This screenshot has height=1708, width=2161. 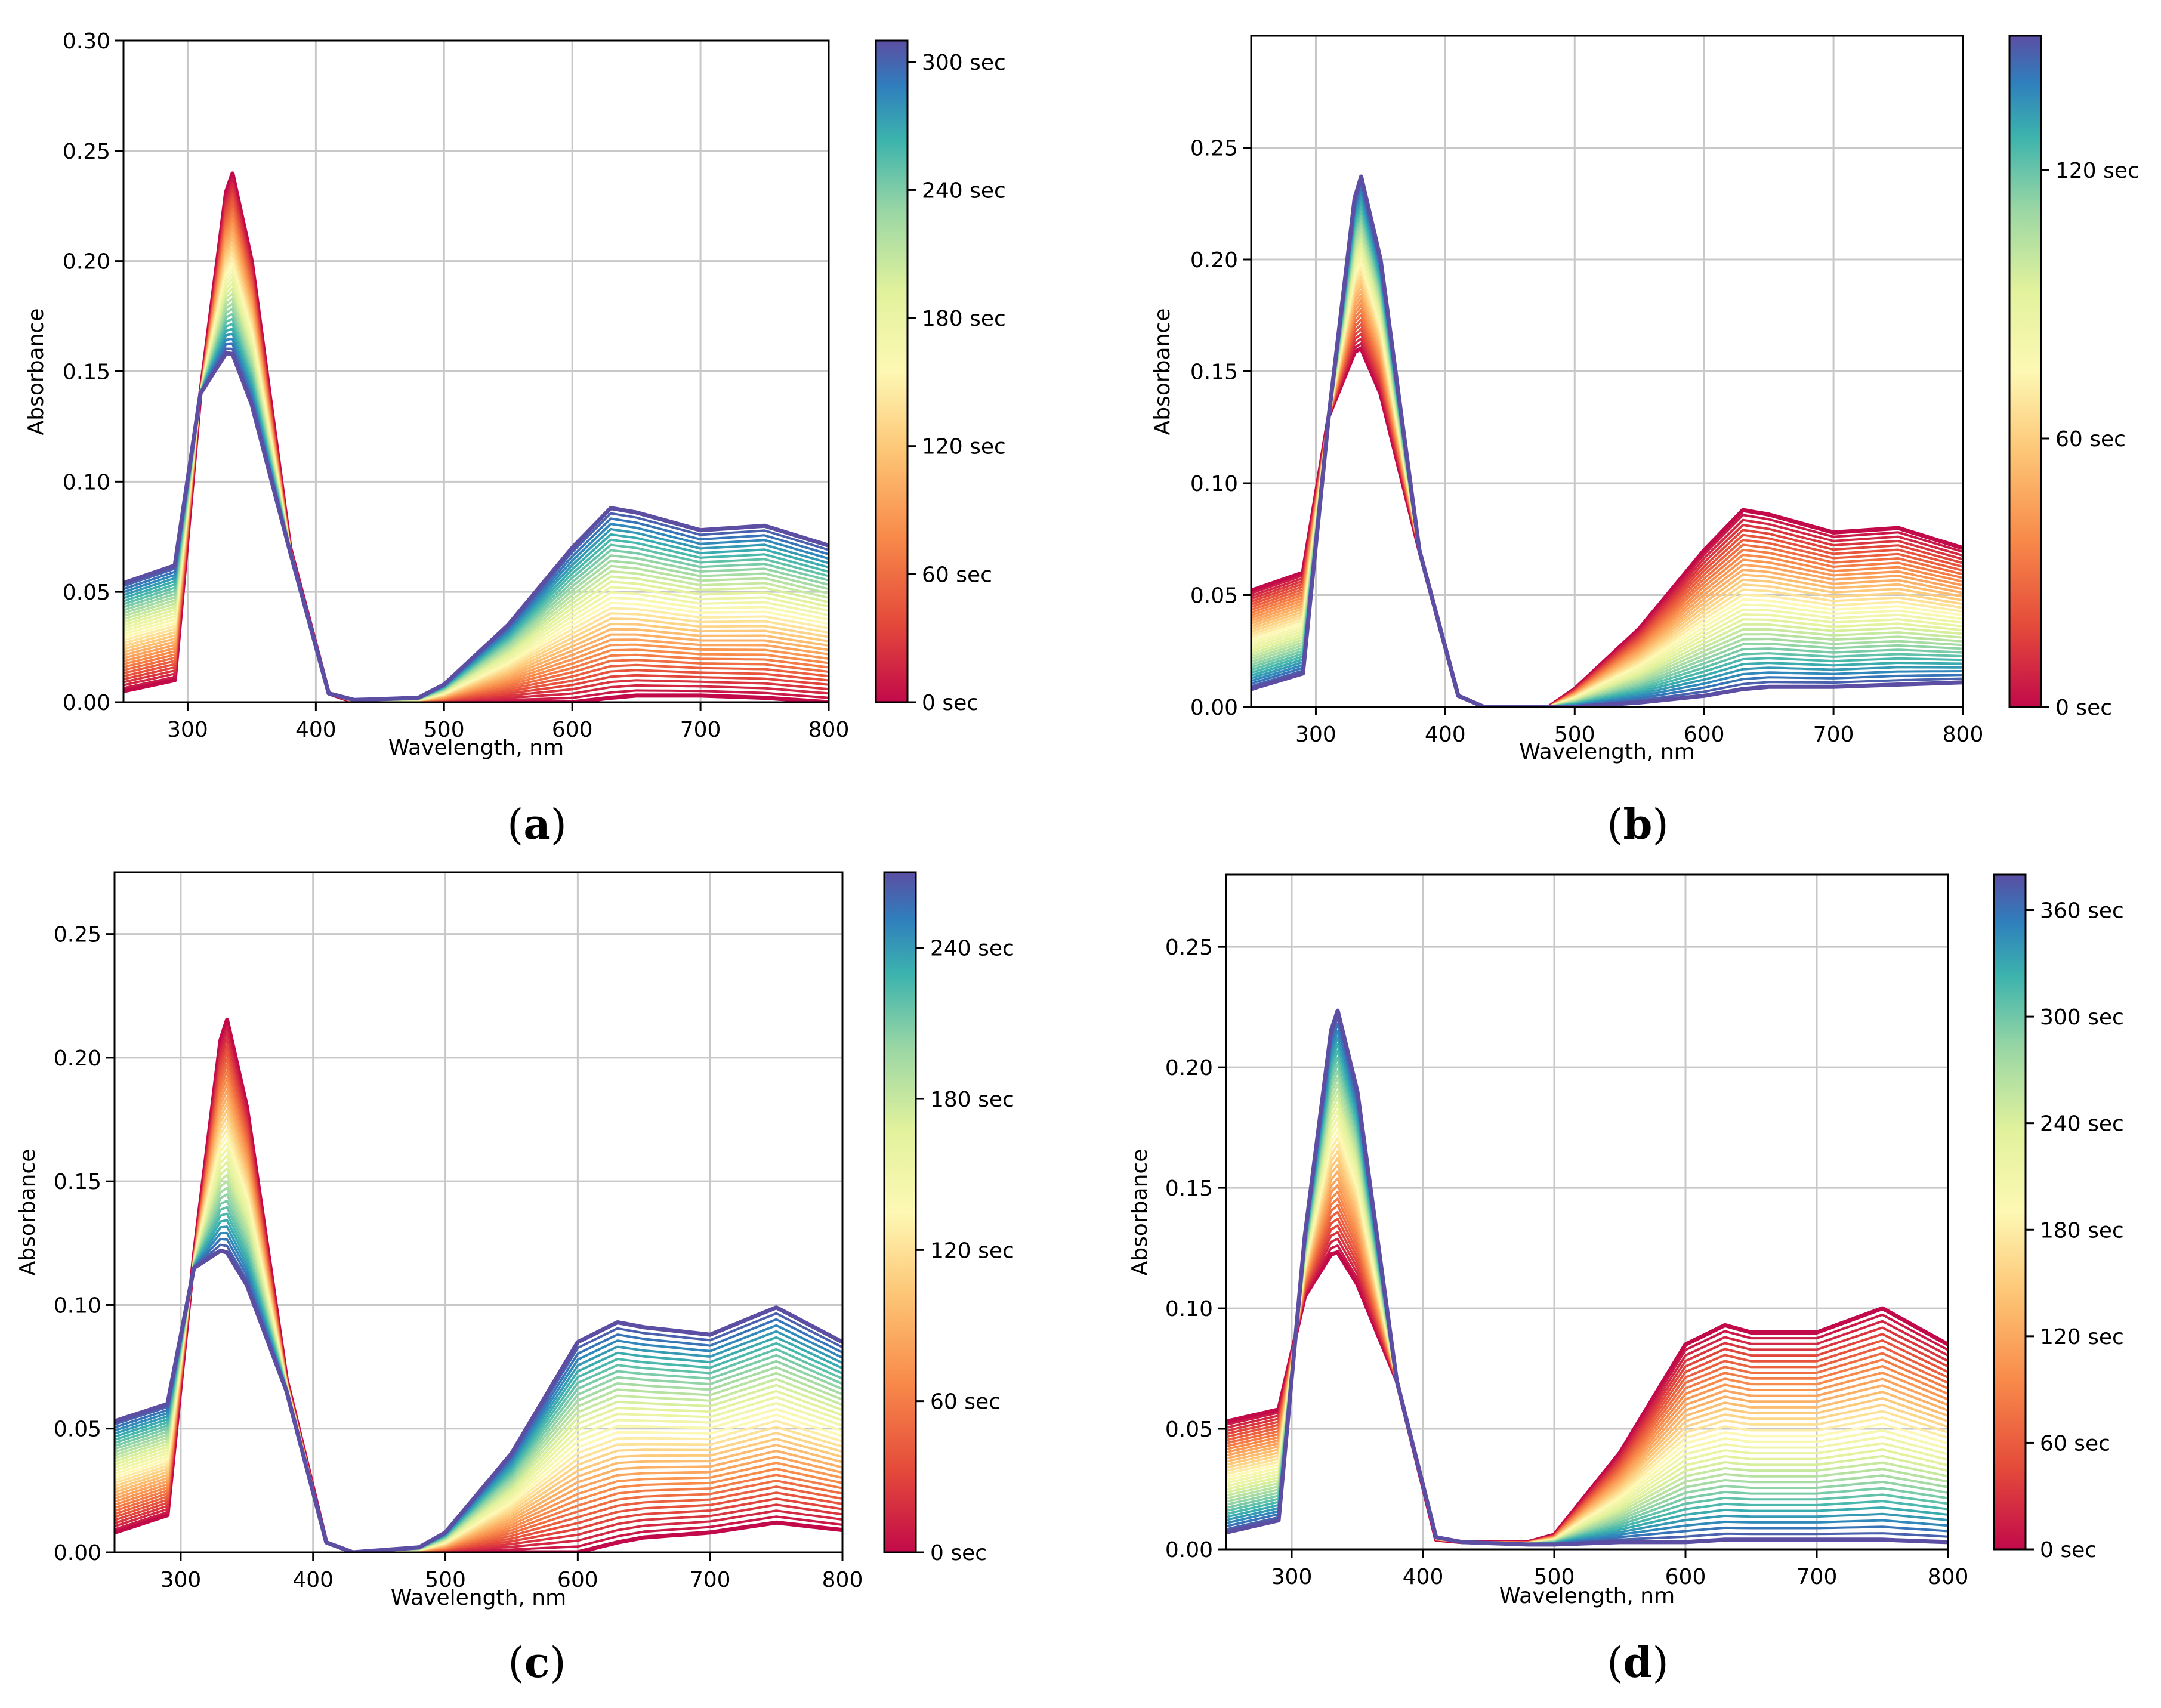 I want to click on colorbar-tick-label: 120 sec, so click(x=2082, y=1337).